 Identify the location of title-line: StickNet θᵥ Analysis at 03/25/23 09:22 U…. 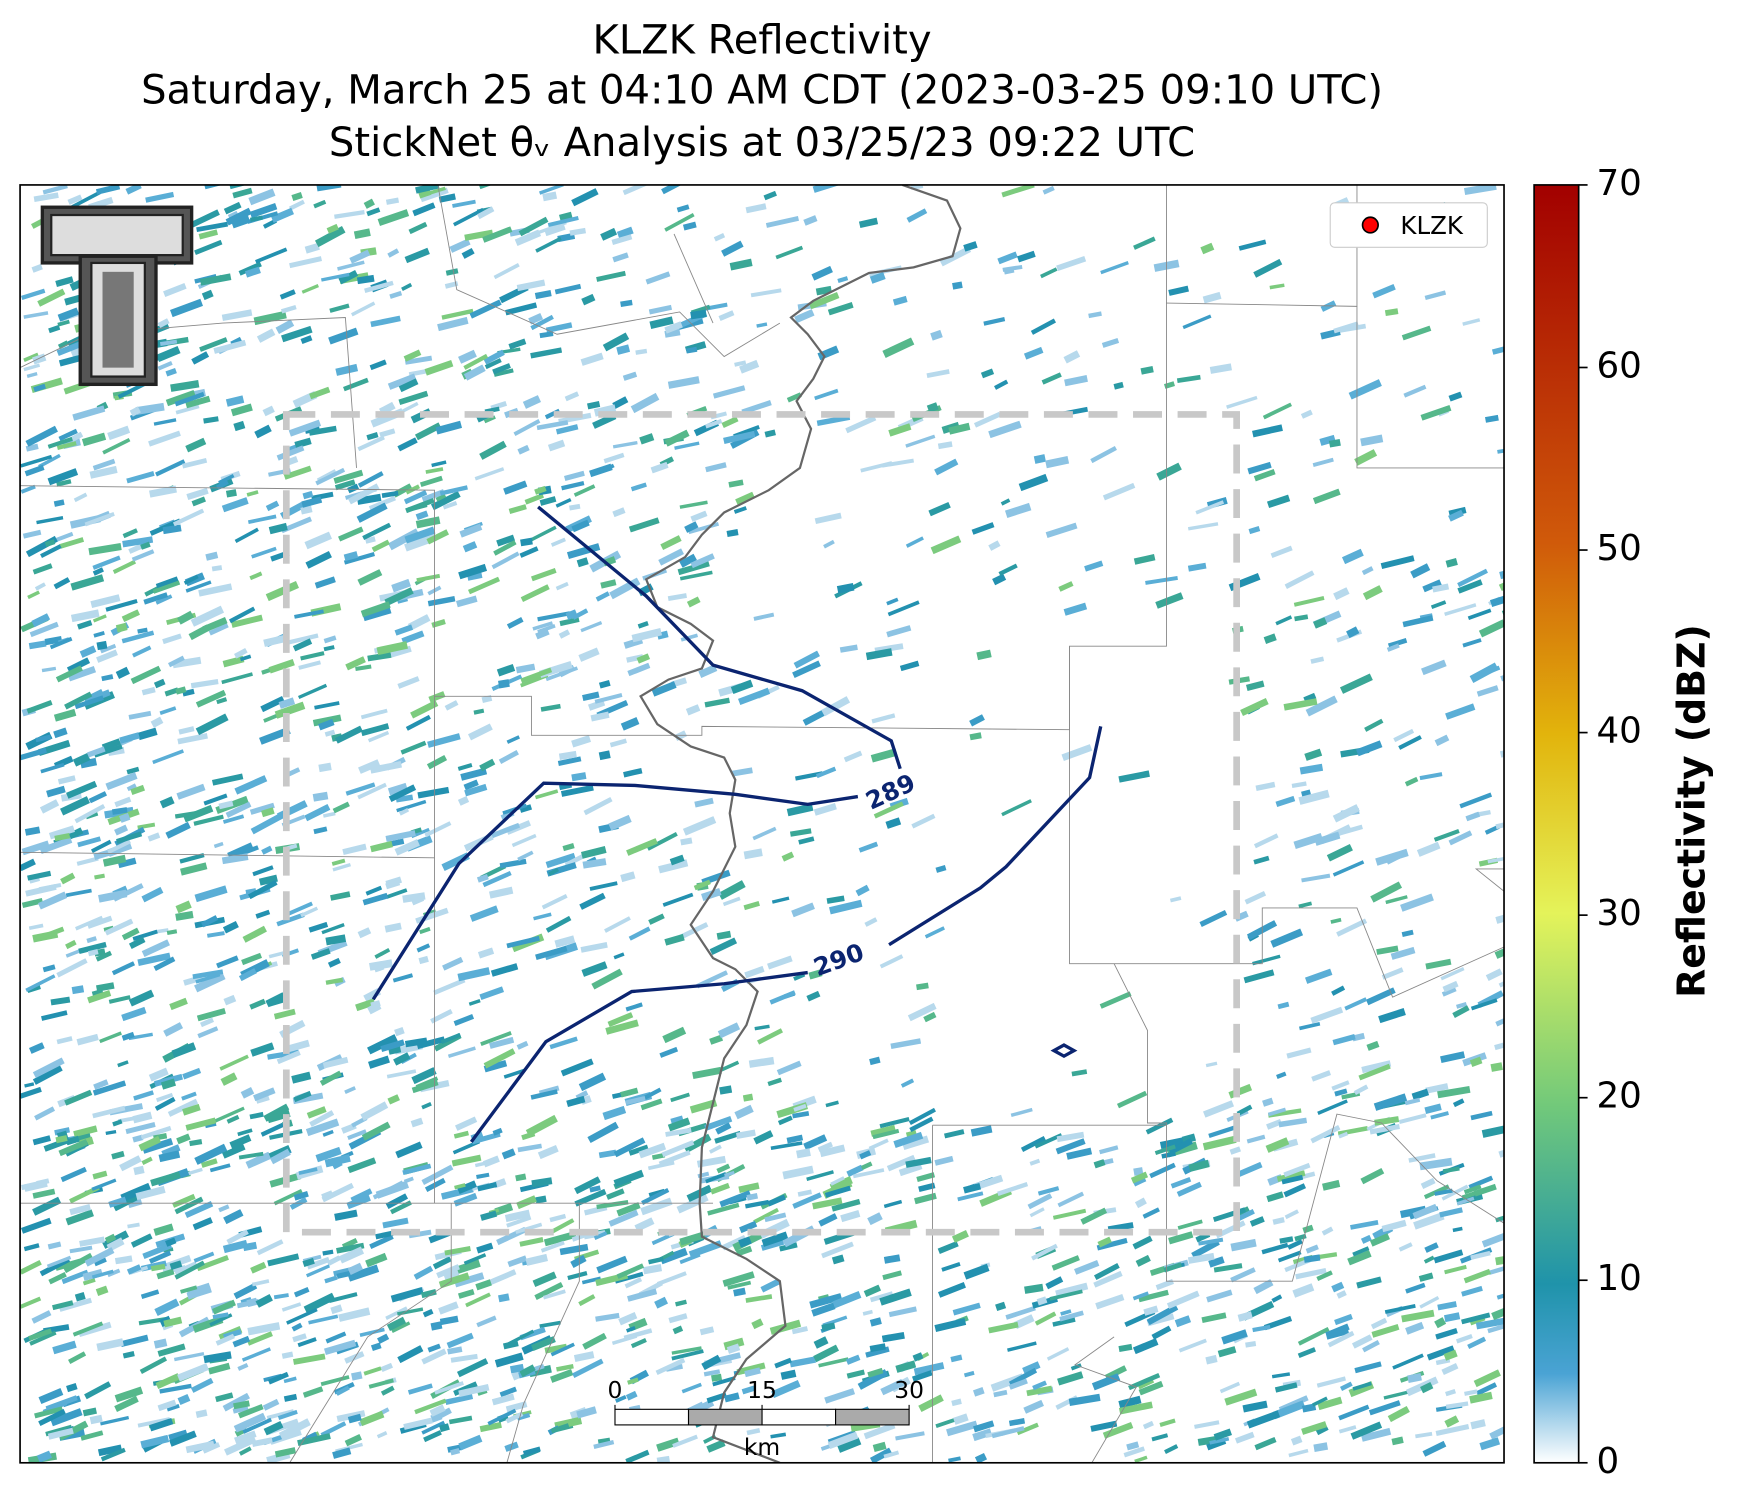
(762, 143).